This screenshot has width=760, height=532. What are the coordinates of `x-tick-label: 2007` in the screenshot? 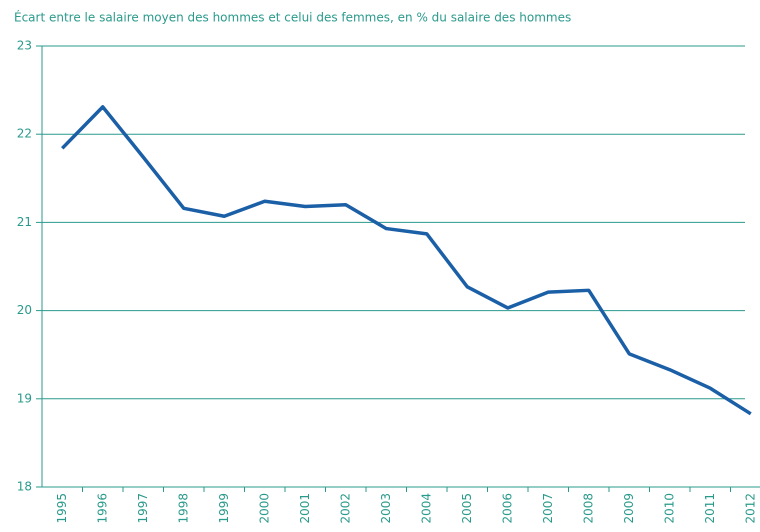 It's located at (548, 508).